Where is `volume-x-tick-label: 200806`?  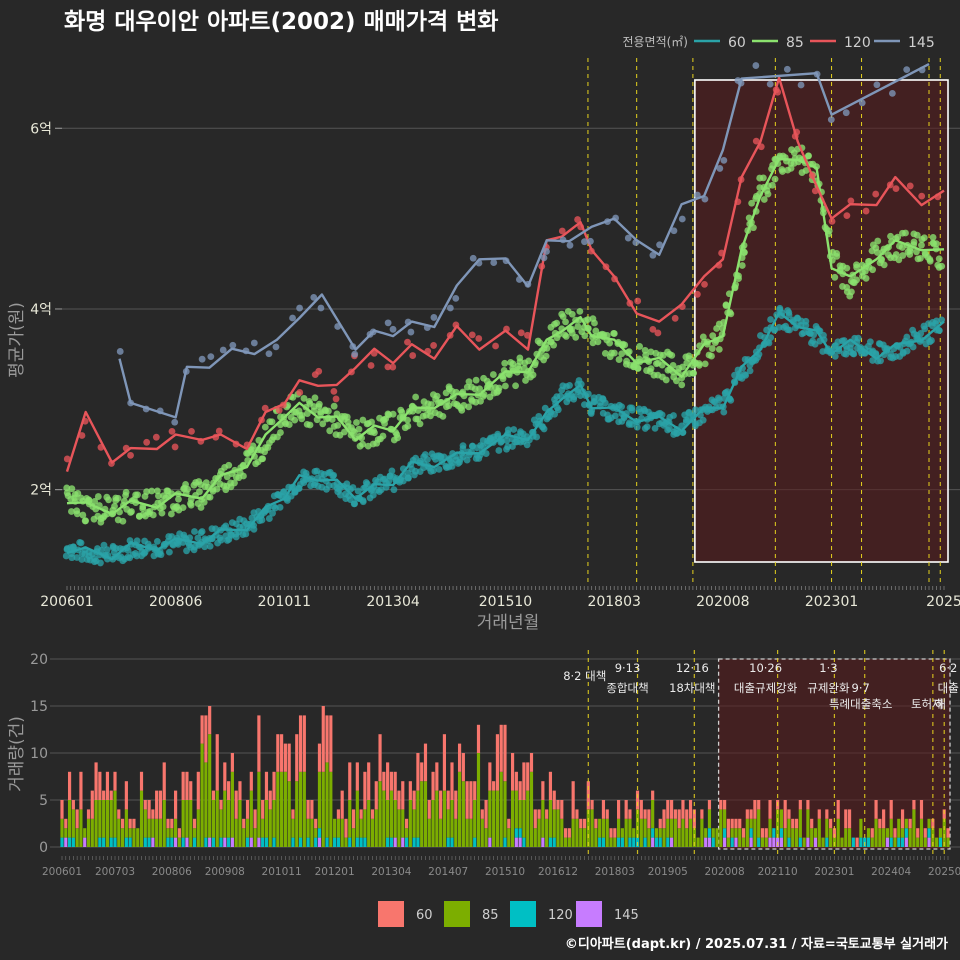
volume-x-tick-label: 200806 is located at coordinates (172, 872).